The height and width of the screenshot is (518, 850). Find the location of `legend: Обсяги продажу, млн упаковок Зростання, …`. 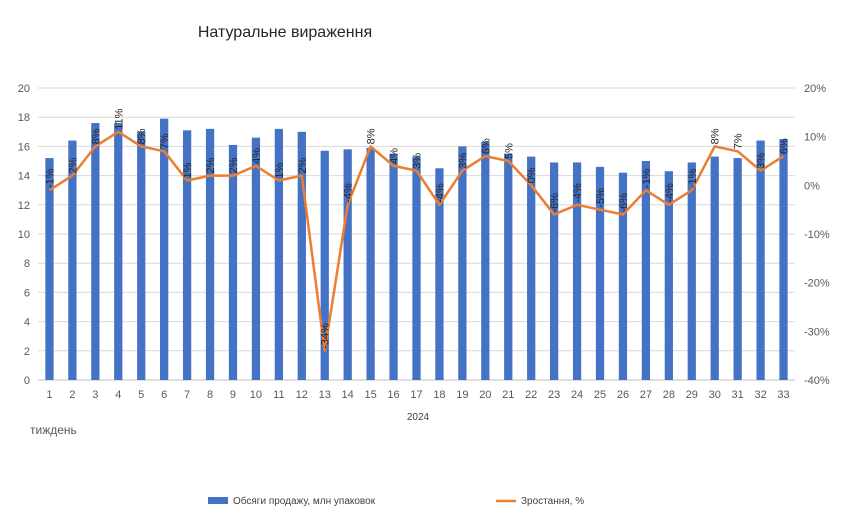

legend: Обсяги продажу, млн упаковок Зростання, … is located at coordinates (396, 501).